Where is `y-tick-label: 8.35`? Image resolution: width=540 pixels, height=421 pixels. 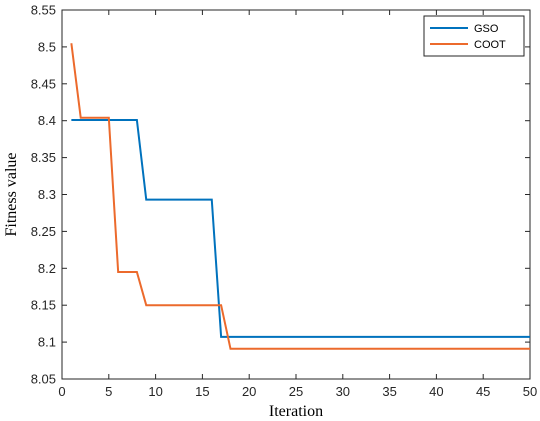 y-tick-label: 8.35 is located at coordinates (43, 157).